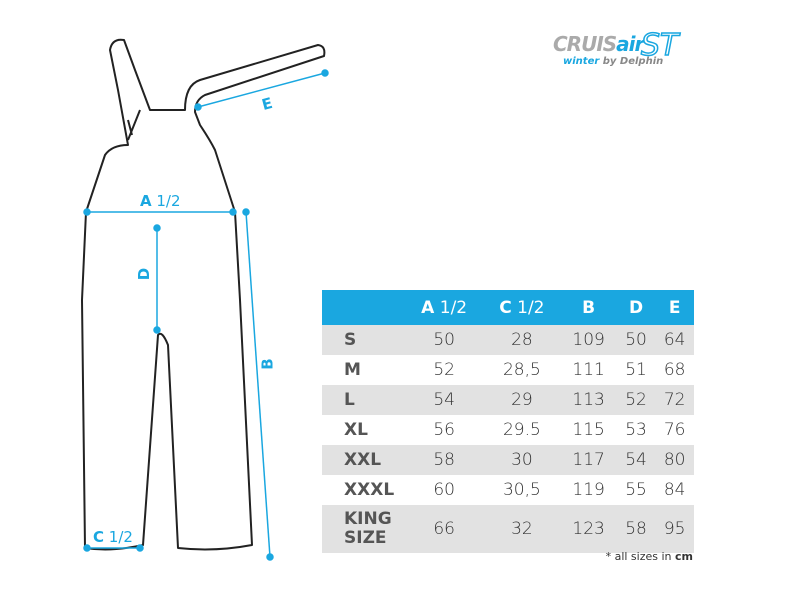  Describe the element at coordinates (674, 307) in the screenshot. I see `column-header: E` at that location.